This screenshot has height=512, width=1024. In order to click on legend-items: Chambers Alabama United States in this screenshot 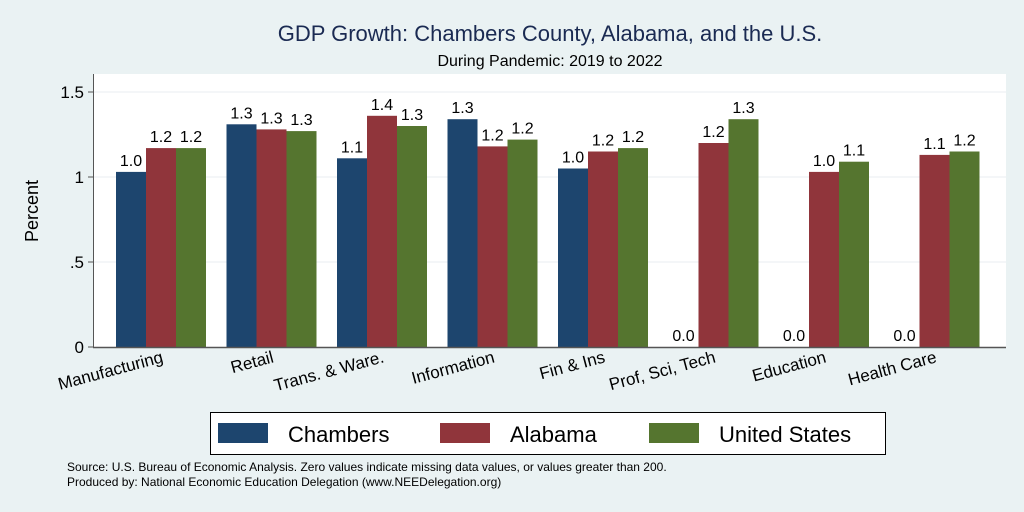, I will do `click(534, 434)`.